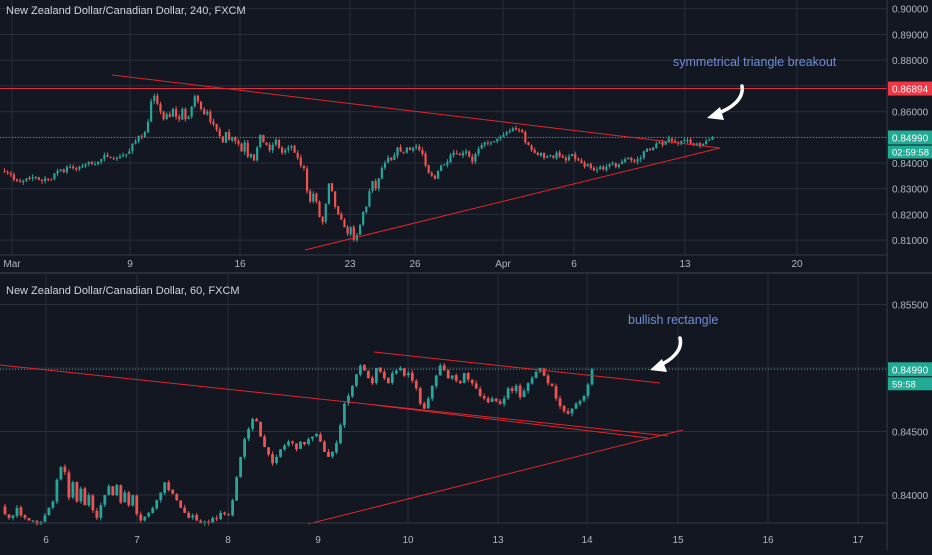  Describe the element at coordinates (910, 215) in the screenshot. I see `price-tick-label: 0.82000` at that location.